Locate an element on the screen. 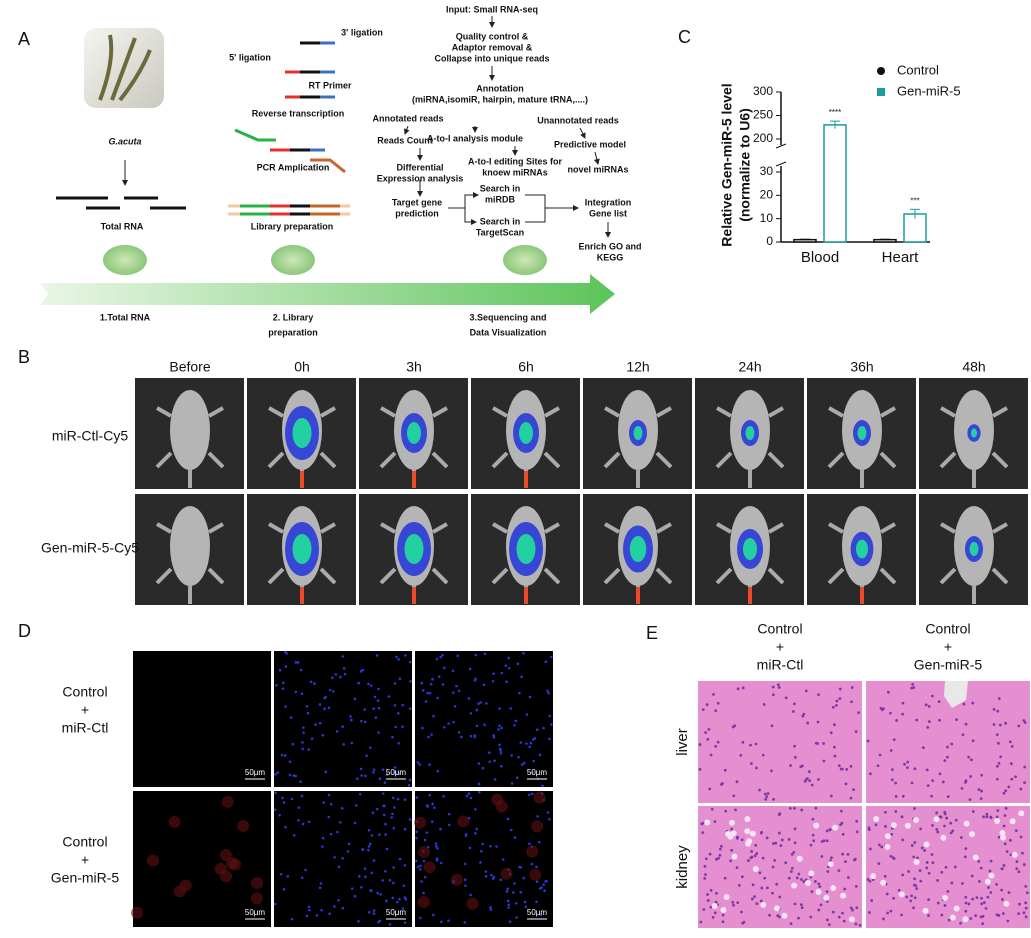  histology is located at coordinates (780, 742).